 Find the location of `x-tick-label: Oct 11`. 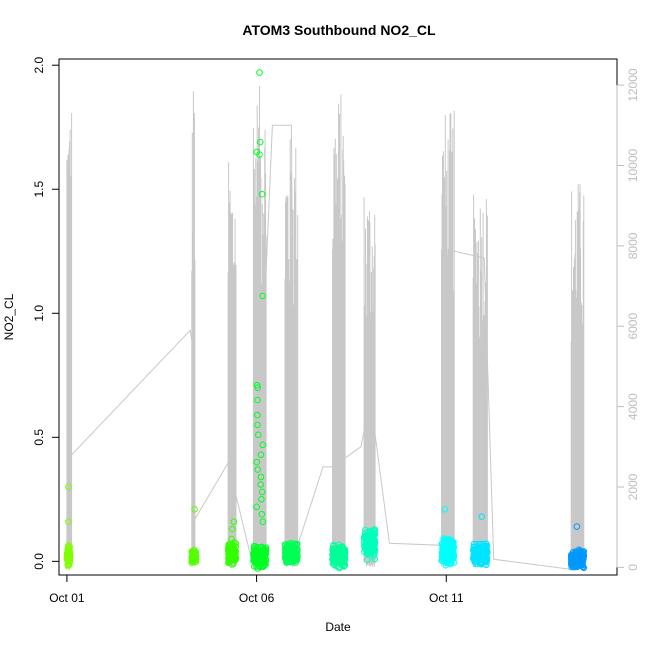

x-tick-label: Oct 11 is located at coordinates (446, 598).